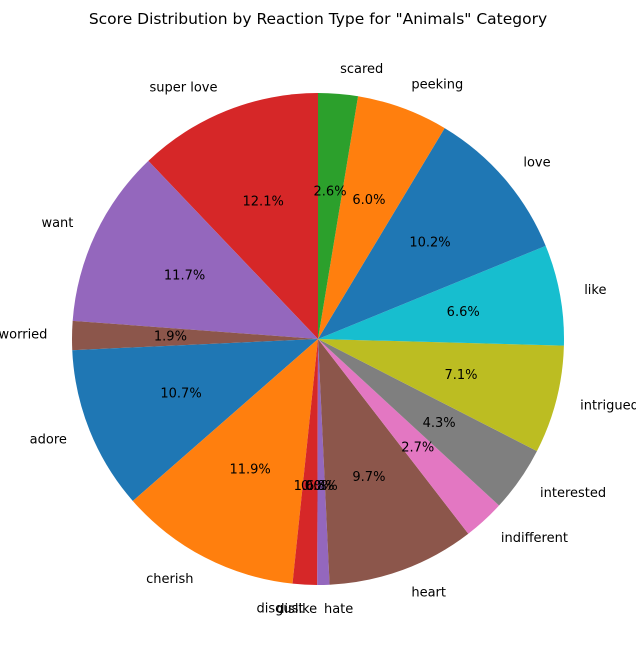 The image size is (636, 658). I want to click on percent-label-cherish: 11.9%, so click(249, 470).